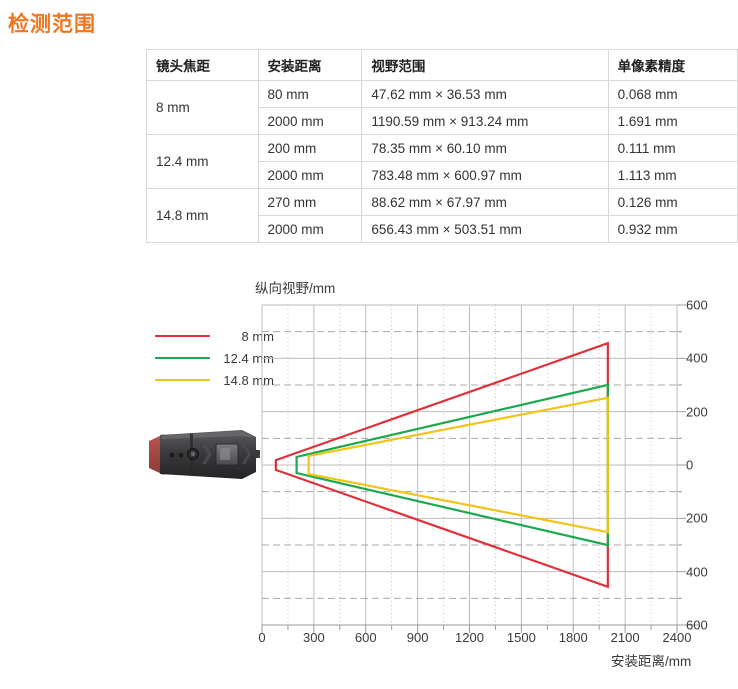 Image resolution: width=738 pixels, height=689 pixels. I want to click on legend-label: 14.8 mm, so click(248, 380).